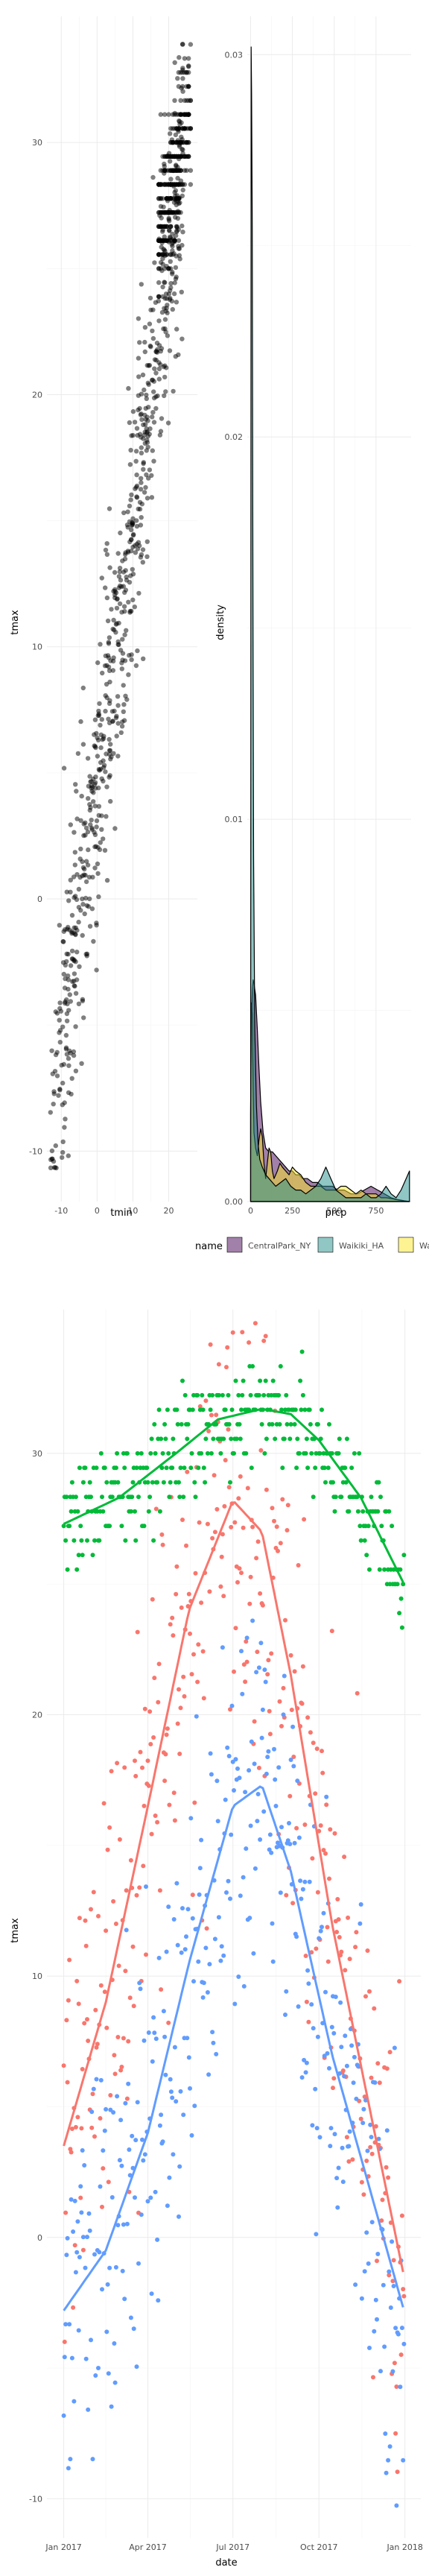  Describe the element at coordinates (251, 1211) in the screenshot. I see `x-tick-label: 0` at that location.